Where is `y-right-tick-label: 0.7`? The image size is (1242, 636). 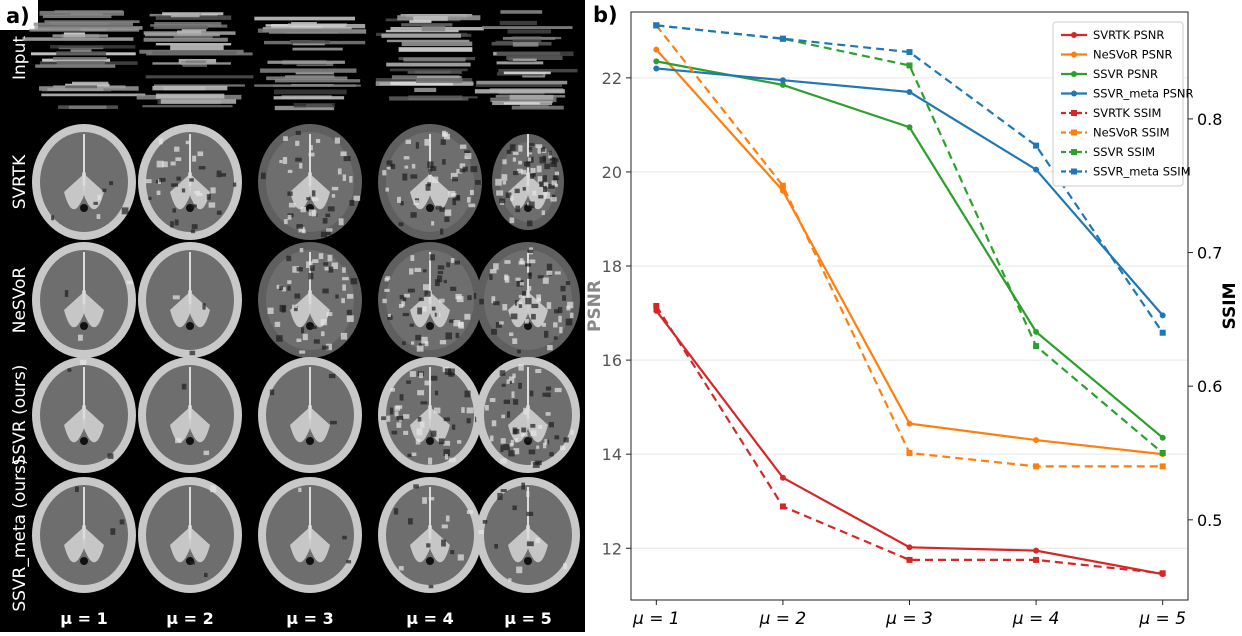
y-right-tick-label: 0.7 is located at coordinates (1209, 253).